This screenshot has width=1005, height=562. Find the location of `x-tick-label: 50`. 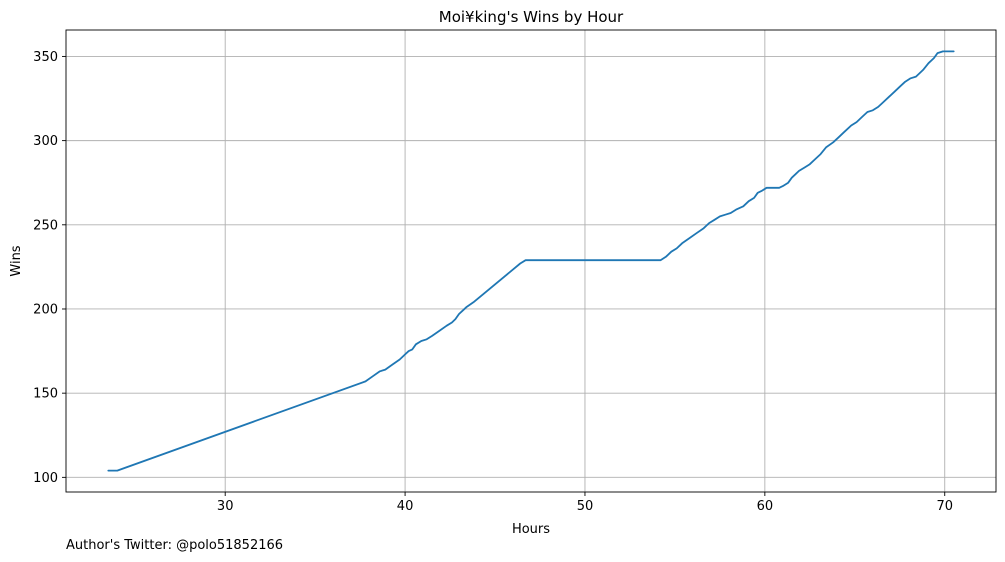

x-tick-label: 50 is located at coordinates (585, 506).